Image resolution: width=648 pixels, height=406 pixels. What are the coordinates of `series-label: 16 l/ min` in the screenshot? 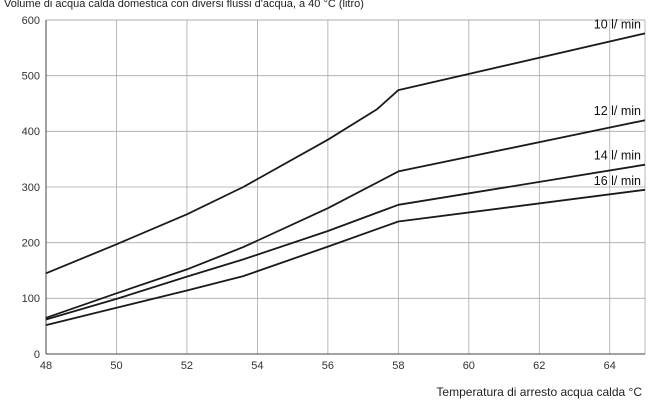 It's located at (617, 181).